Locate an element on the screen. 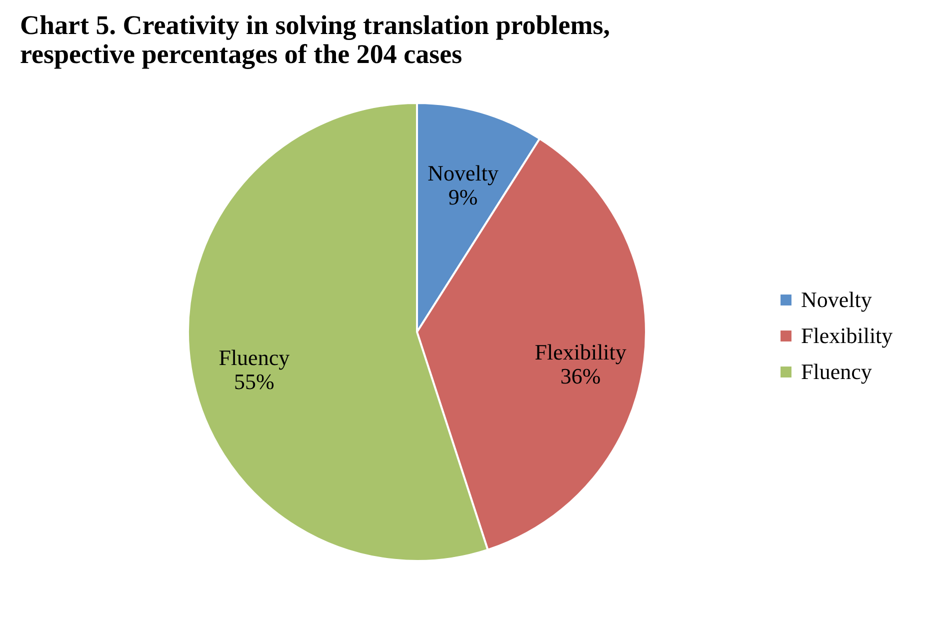 The width and height of the screenshot is (938, 644). text: Chart 5. Creativity in solving translation problems, is located at coordinates (315, 25).